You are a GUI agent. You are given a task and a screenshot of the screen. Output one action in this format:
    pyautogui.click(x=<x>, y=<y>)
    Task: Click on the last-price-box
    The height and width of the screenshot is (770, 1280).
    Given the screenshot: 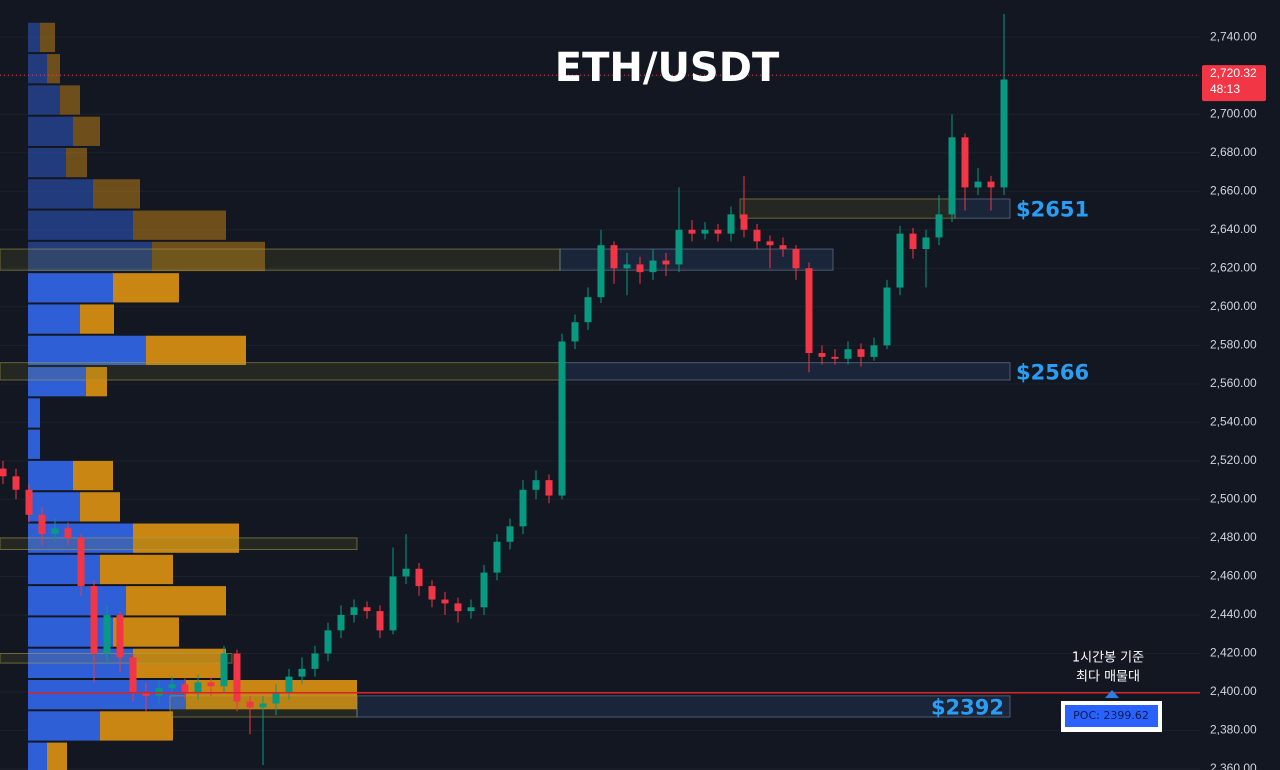 What is the action you would take?
    pyautogui.click(x=1234, y=83)
    